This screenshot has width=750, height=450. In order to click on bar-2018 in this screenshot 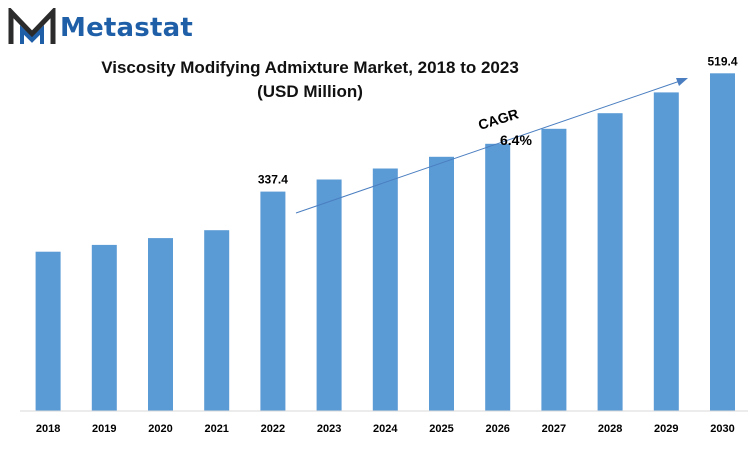, I will do `click(48, 331)`.